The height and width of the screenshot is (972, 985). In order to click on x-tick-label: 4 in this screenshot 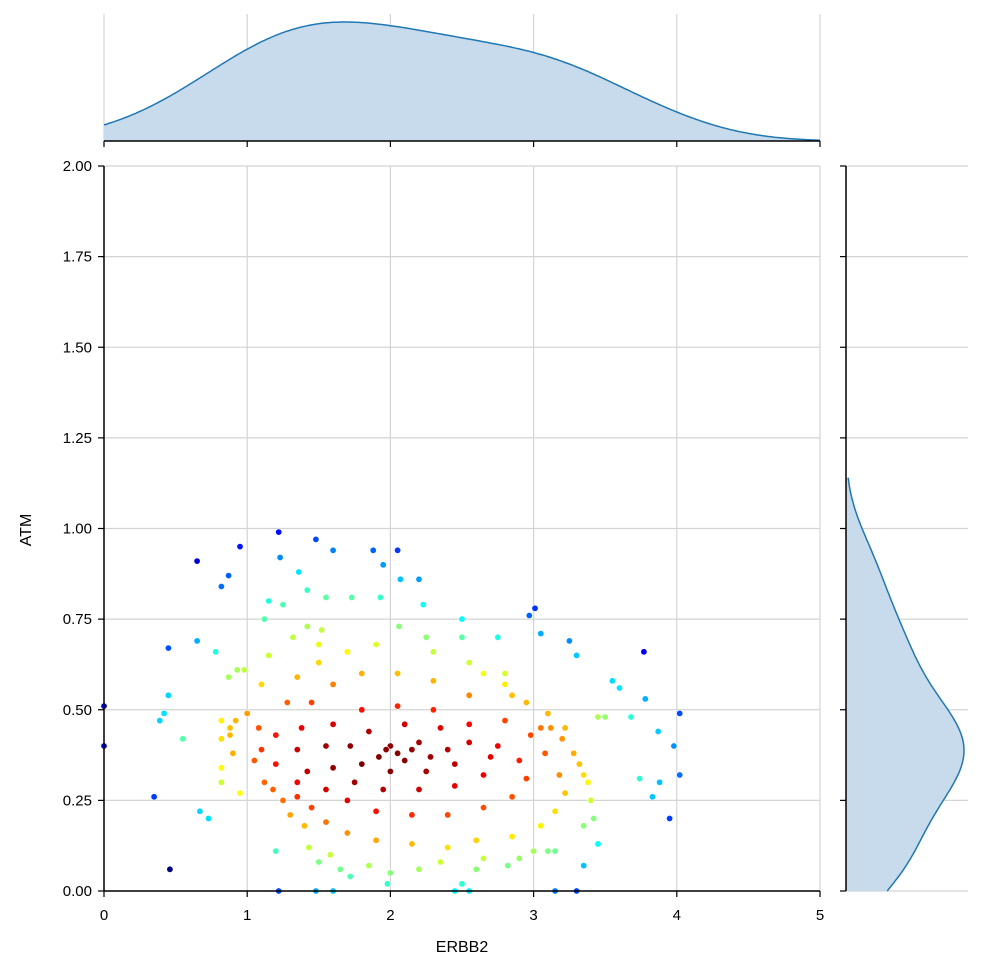, I will do `click(677, 915)`.